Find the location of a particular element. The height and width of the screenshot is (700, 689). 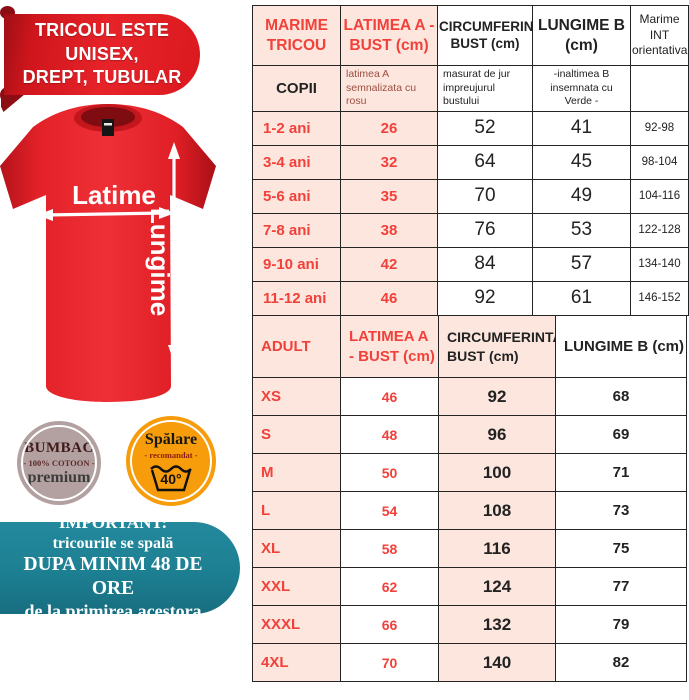

children-row-3-4: 3-4 ani 32 64 45 98-104 is located at coordinates (470, 162).